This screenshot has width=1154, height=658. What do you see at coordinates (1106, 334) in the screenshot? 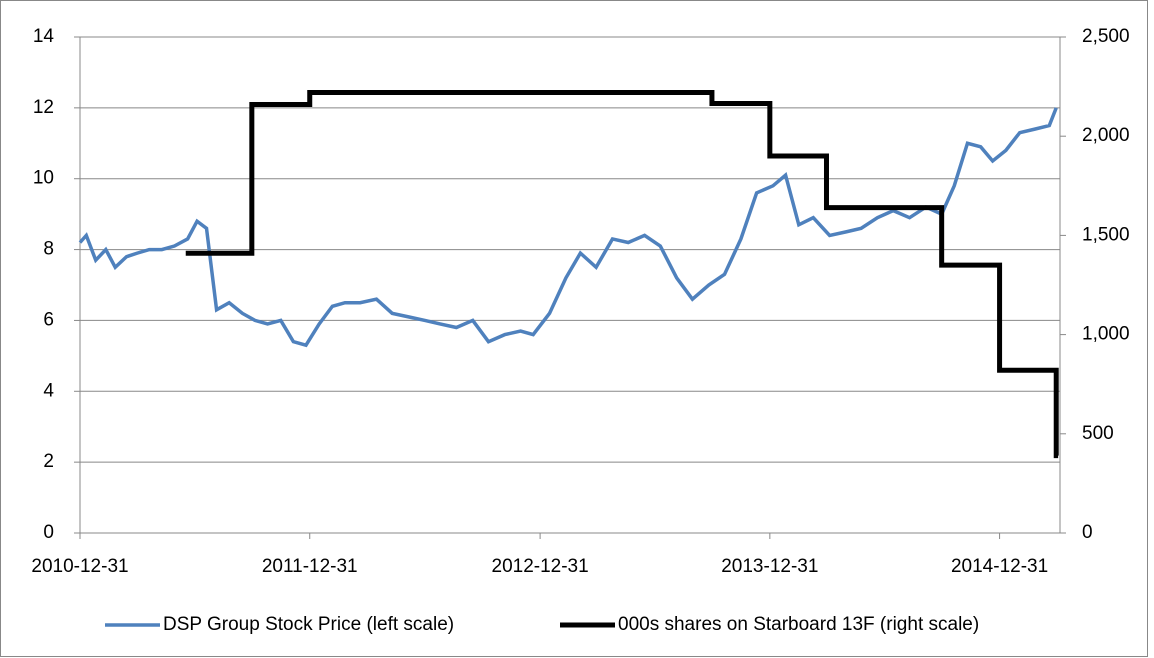
I see `y2-tick-label: 1,000` at bounding box center [1106, 334].